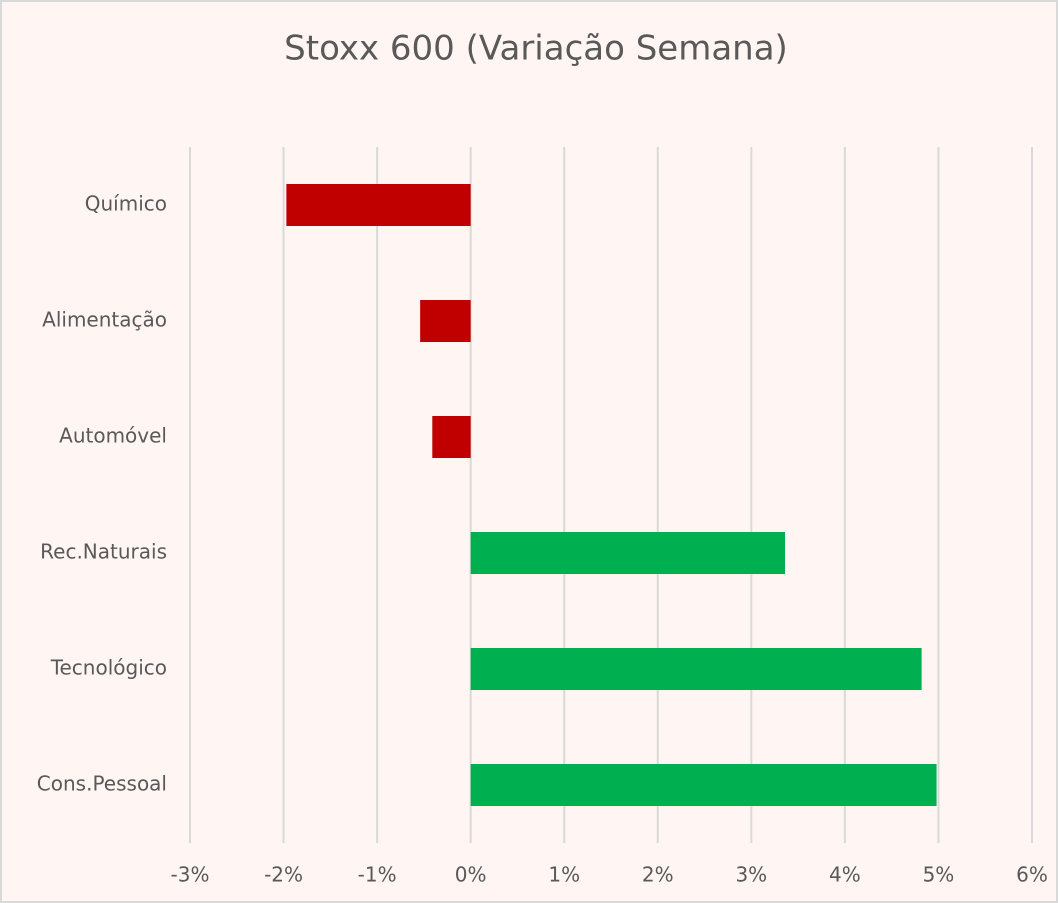 This screenshot has width=1058, height=903. Describe the element at coordinates (108, 668) in the screenshot. I see `y-tick-label: Tecnológico` at that location.